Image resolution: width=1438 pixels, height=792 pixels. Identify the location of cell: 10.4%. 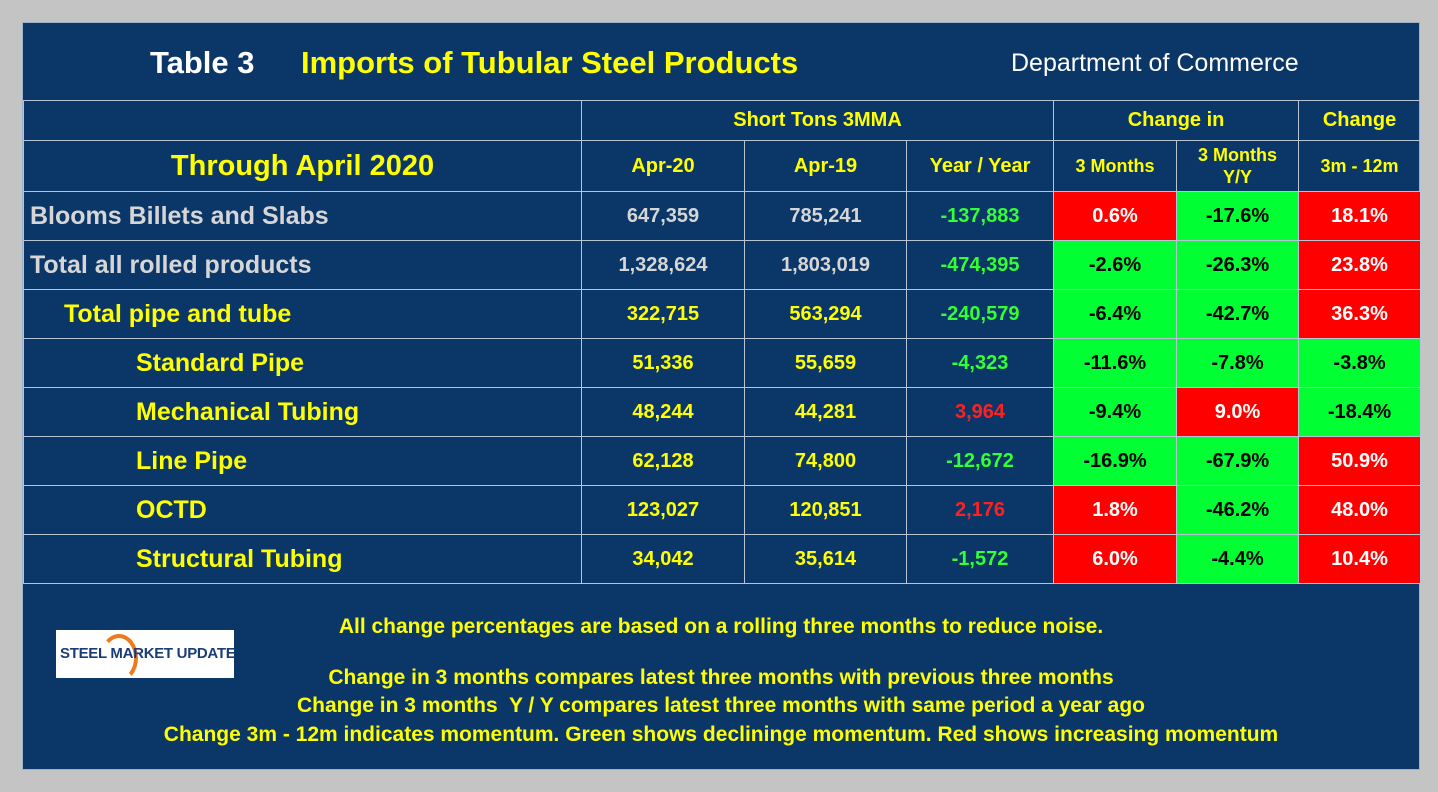
(1360, 559).